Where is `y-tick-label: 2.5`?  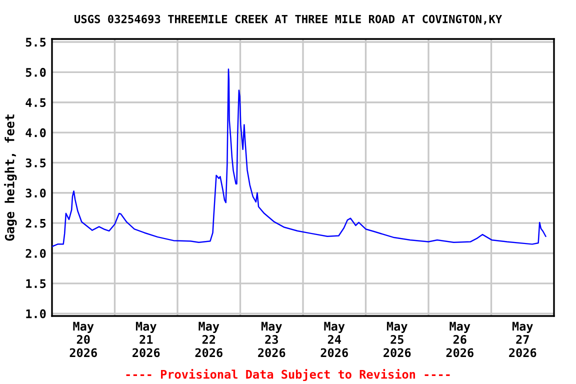
y-tick-label: 2.5 is located at coordinates (36, 223).